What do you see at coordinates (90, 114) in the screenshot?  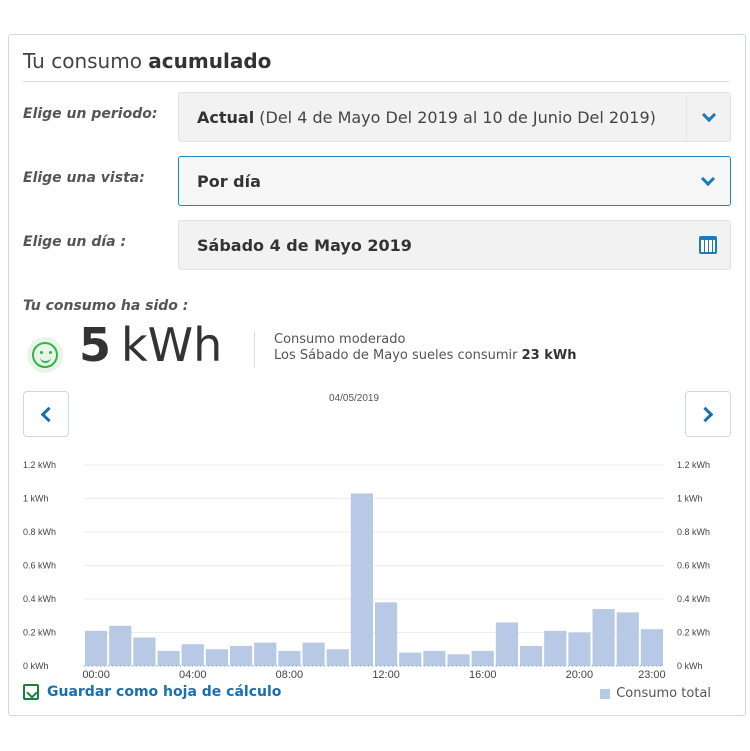 I see `period-label: Elige un periodo:` at bounding box center [90, 114].